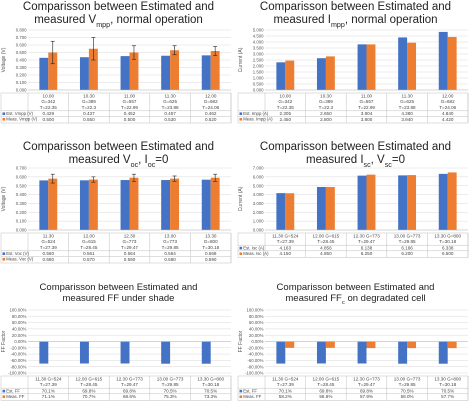  What do you see at coordinates (18, 366) in the screenshot?
I see `y-tick-label: -80.00%` at bounding box center [18, 366].